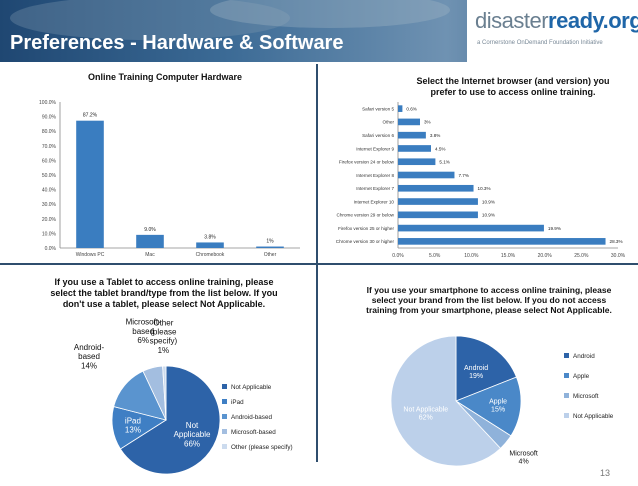  What do you see at coordinates (165, 77) in the screenshot?
I see `chart-title: Online Training Computer Hardware` at bounding box center [165, 77].